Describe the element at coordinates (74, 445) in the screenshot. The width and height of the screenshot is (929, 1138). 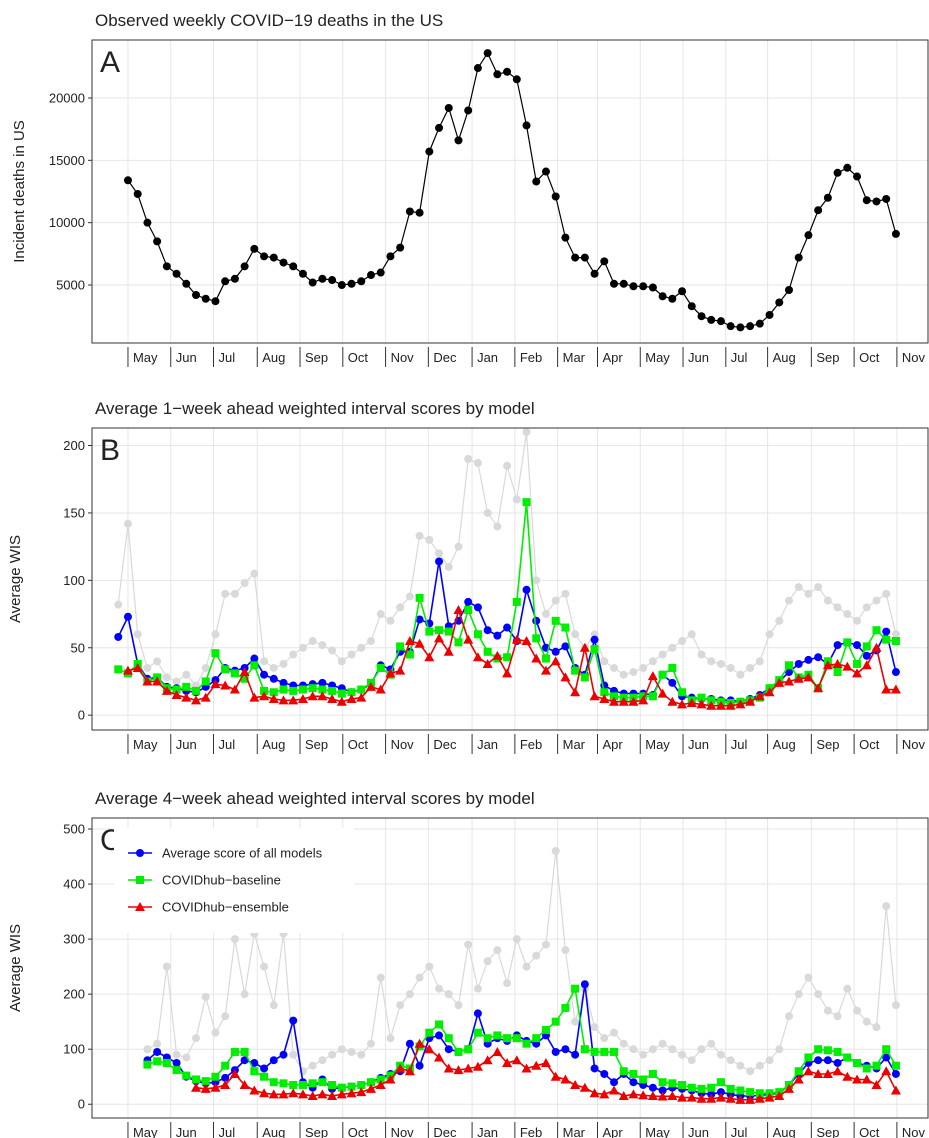
I see `y-tick-label: 200` at that location.